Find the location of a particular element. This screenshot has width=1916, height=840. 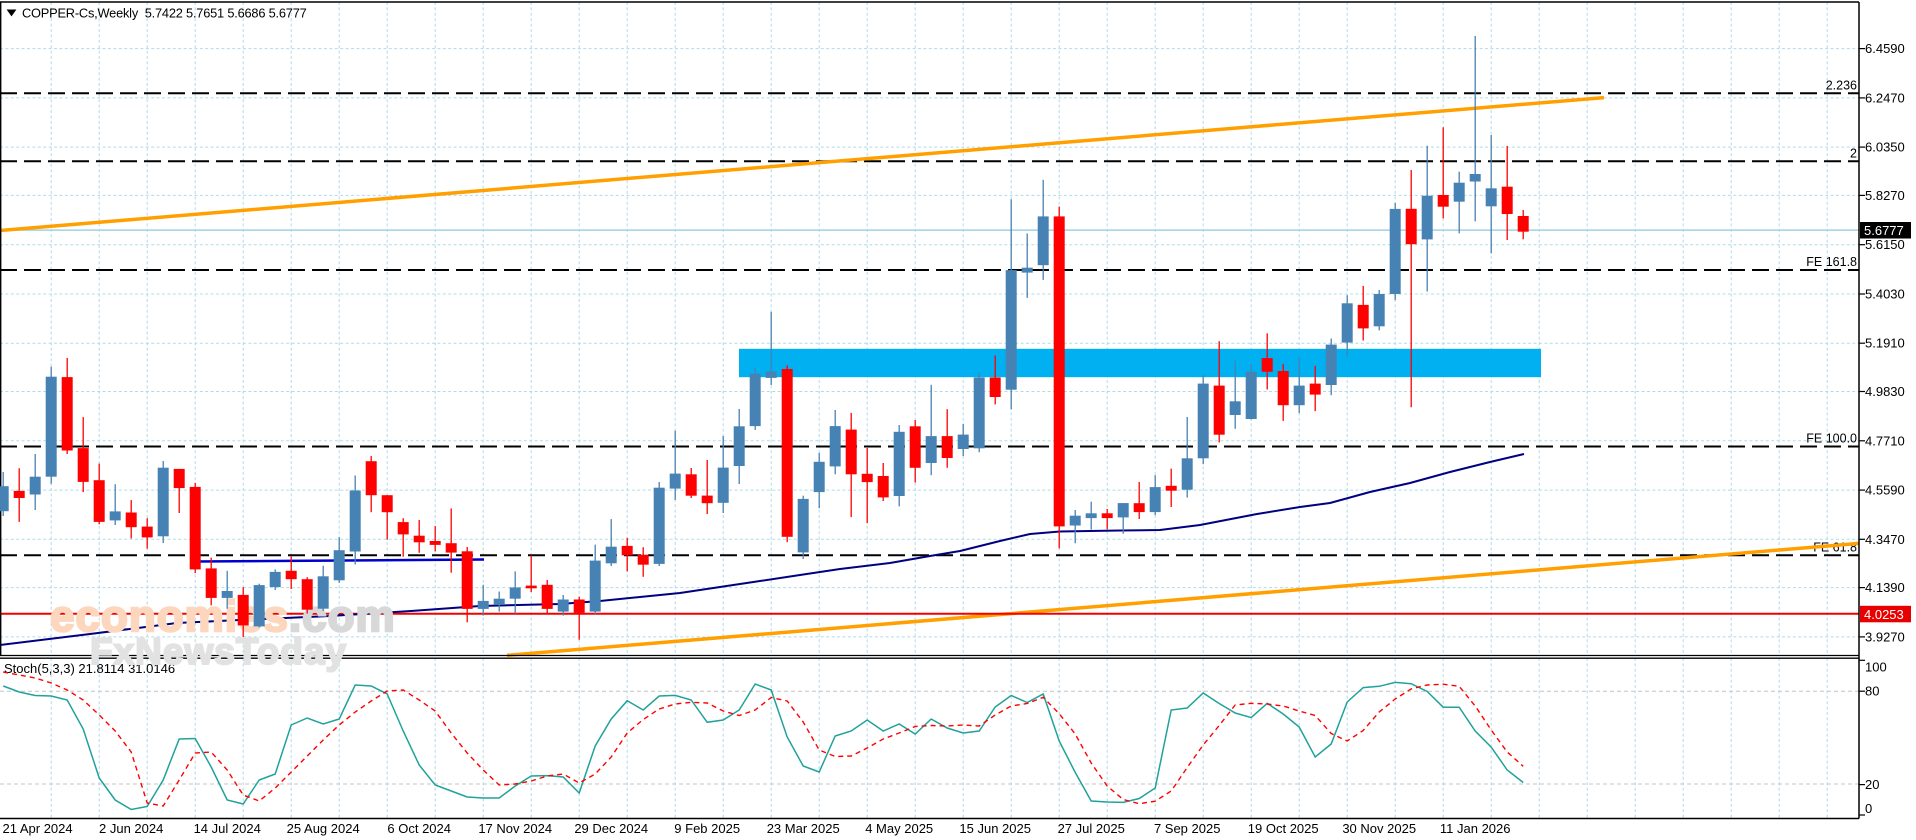

svg-text: 4.5590 is located at coordinates (1885, 490).